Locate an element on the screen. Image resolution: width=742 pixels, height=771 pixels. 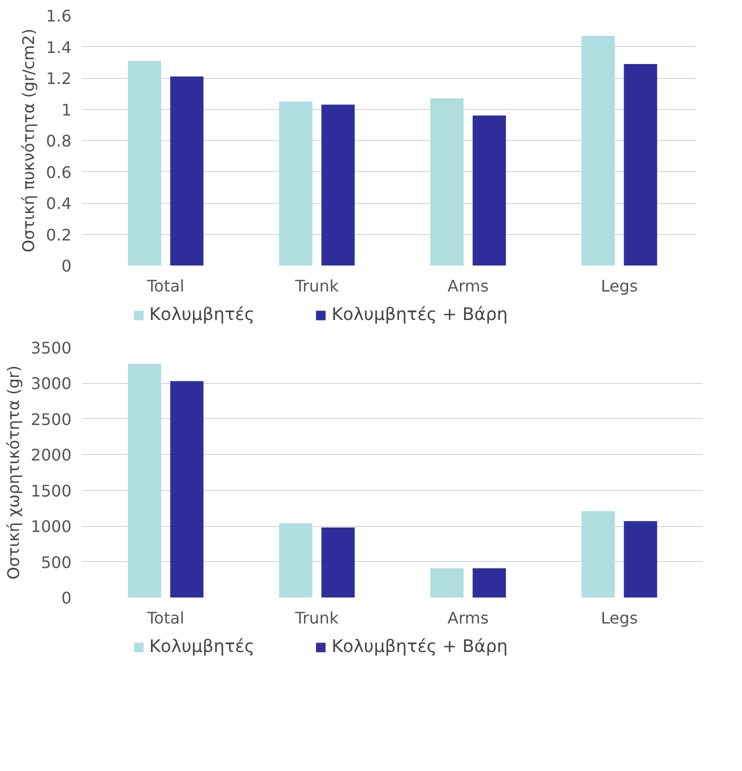
y-tick-label: 3000 is located at coordinates (51, 384).